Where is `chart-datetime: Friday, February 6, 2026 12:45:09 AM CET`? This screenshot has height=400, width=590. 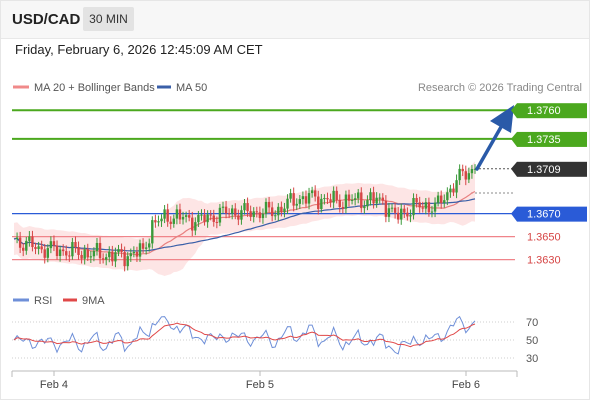 chart-datetime: Friday, February 6, 2026 12:45:09 AM CET is located at coordinates (139, 49).